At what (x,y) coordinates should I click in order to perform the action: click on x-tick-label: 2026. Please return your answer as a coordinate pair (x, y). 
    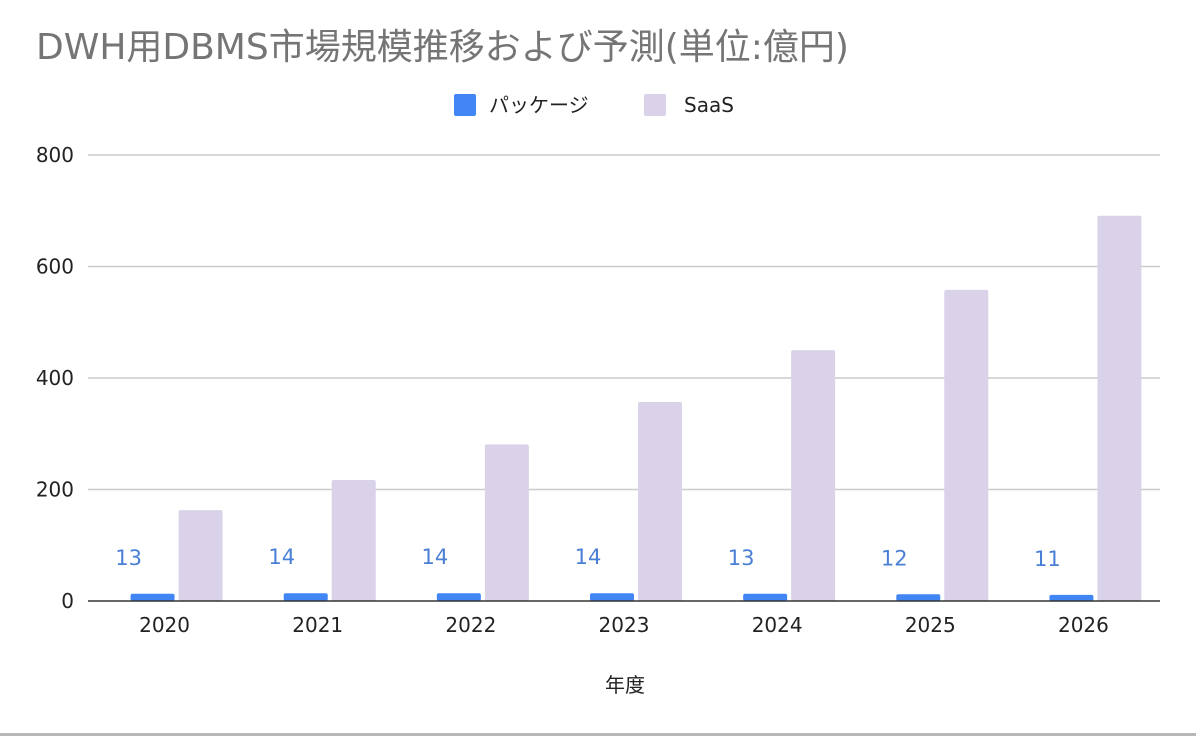
    Looking at the image, I should click on (1083, 625).